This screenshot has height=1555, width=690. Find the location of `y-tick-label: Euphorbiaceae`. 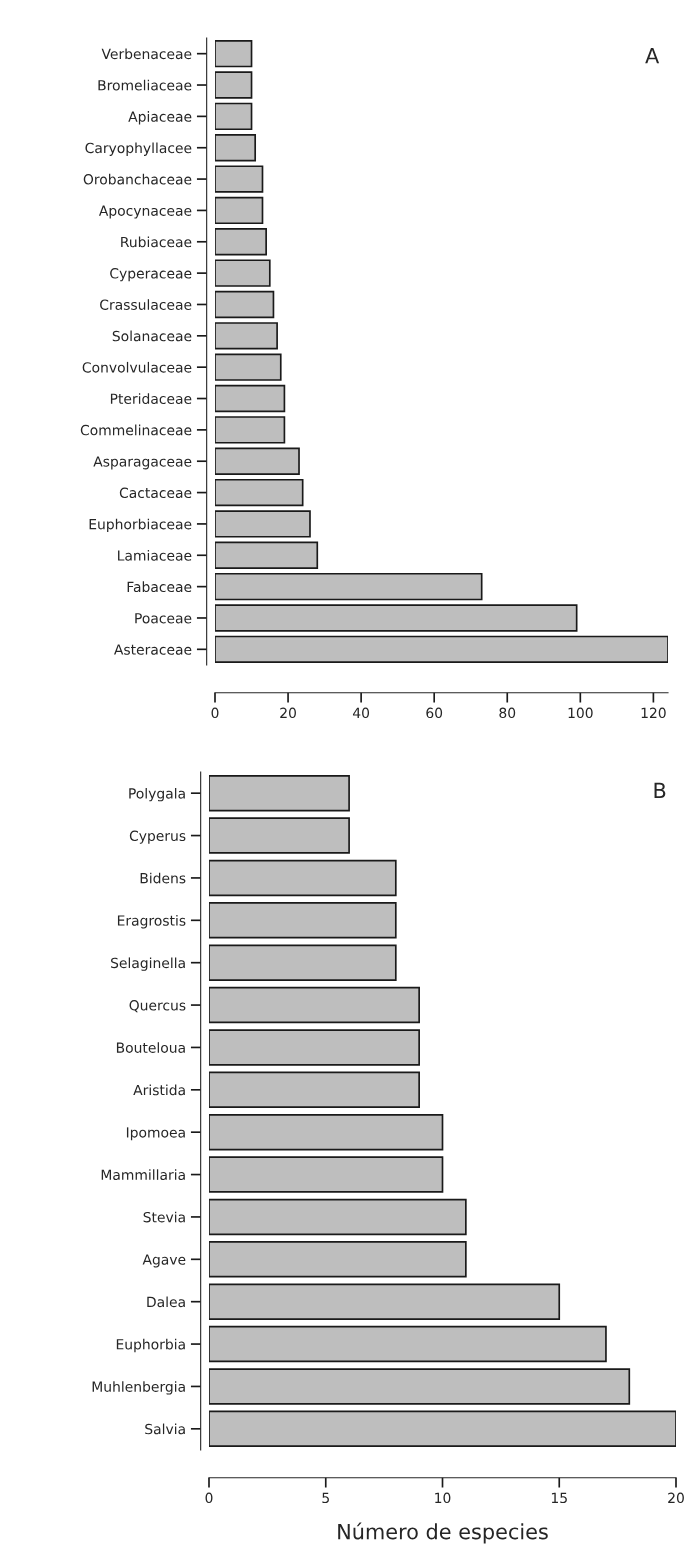

y-tick-label: Euphorbiaceae is located at coordinates (140, 525).